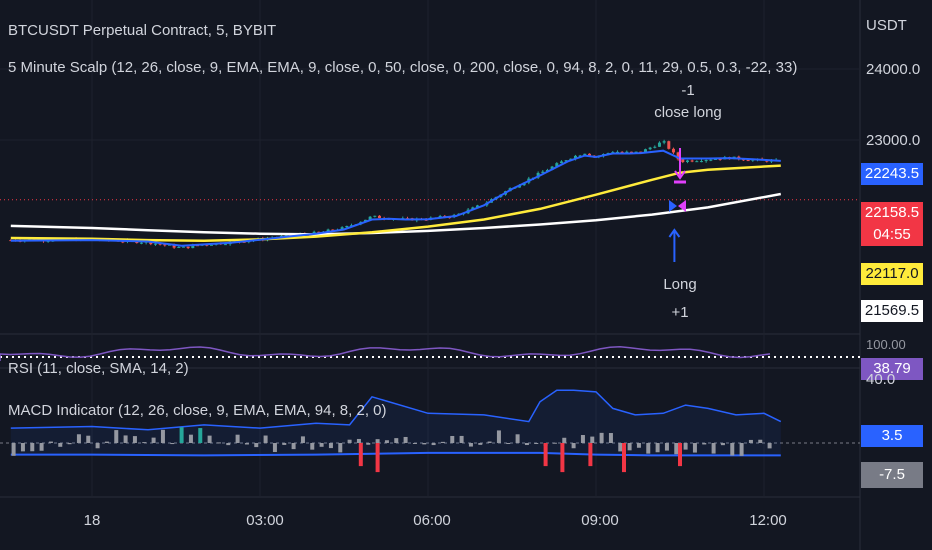 The image size is (932, 550). Describe the element at coordinates (600, 520) in the screenshot. I see `xtick-0900: 09:00` at that location.